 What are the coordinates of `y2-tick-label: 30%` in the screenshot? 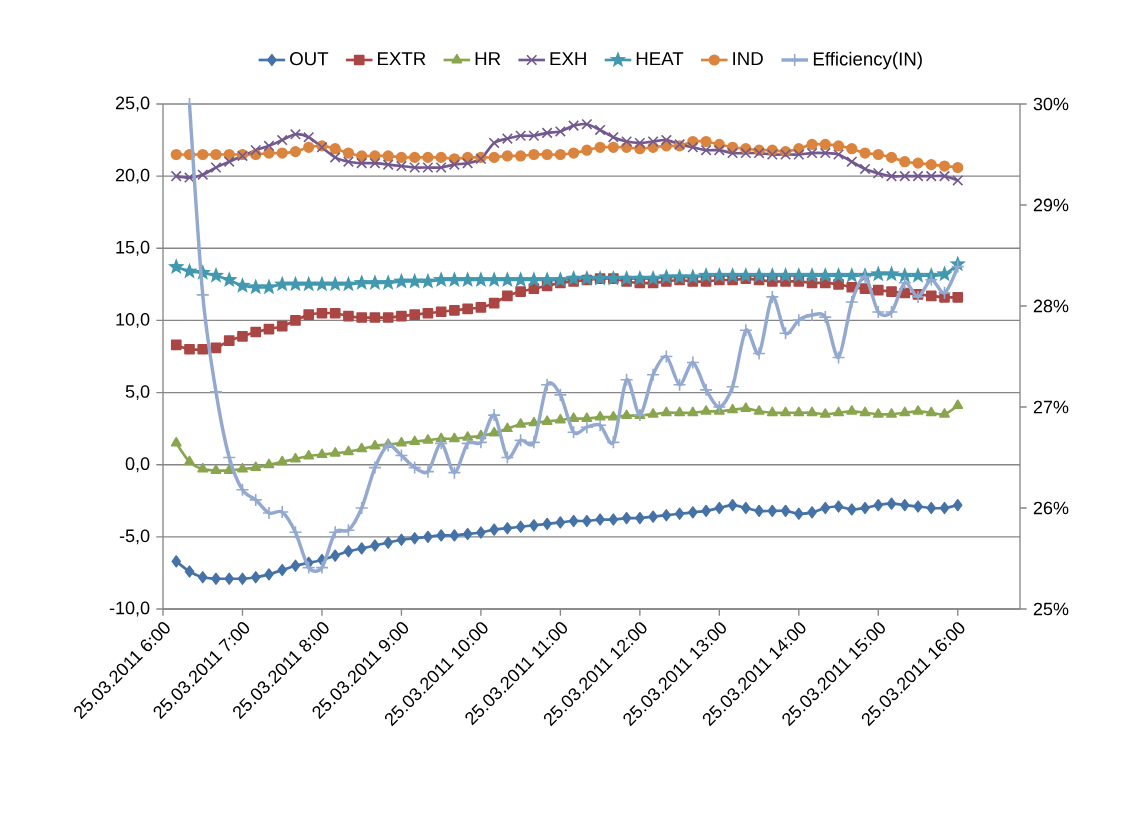 It's located at (1051, 104).